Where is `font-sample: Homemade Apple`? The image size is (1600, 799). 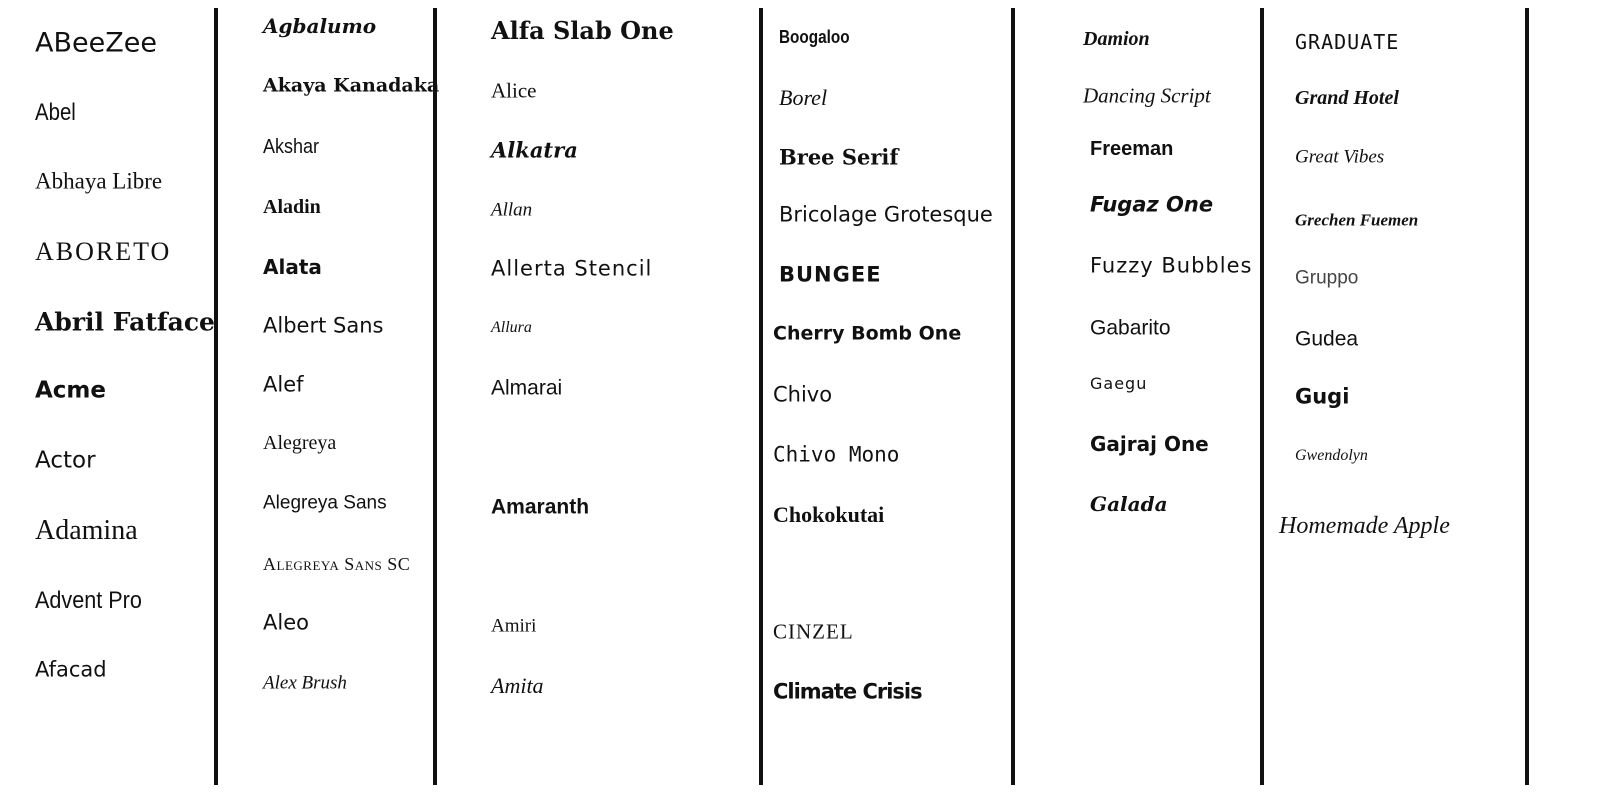 font-sample: Homemade Apple is located at coordinates (1364, 526).